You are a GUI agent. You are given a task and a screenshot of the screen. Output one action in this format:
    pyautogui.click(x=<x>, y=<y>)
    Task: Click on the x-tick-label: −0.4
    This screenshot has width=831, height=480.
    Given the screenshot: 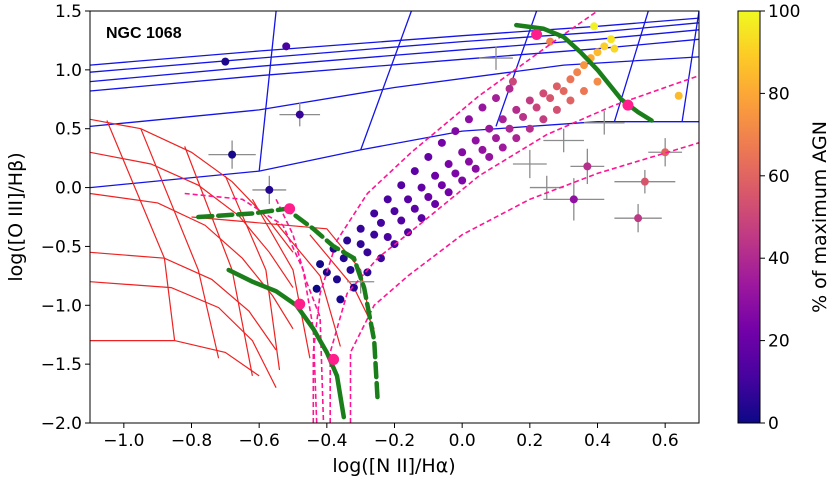 What is the action you would take?
    pyautogui.click(x=326, y=441)
    